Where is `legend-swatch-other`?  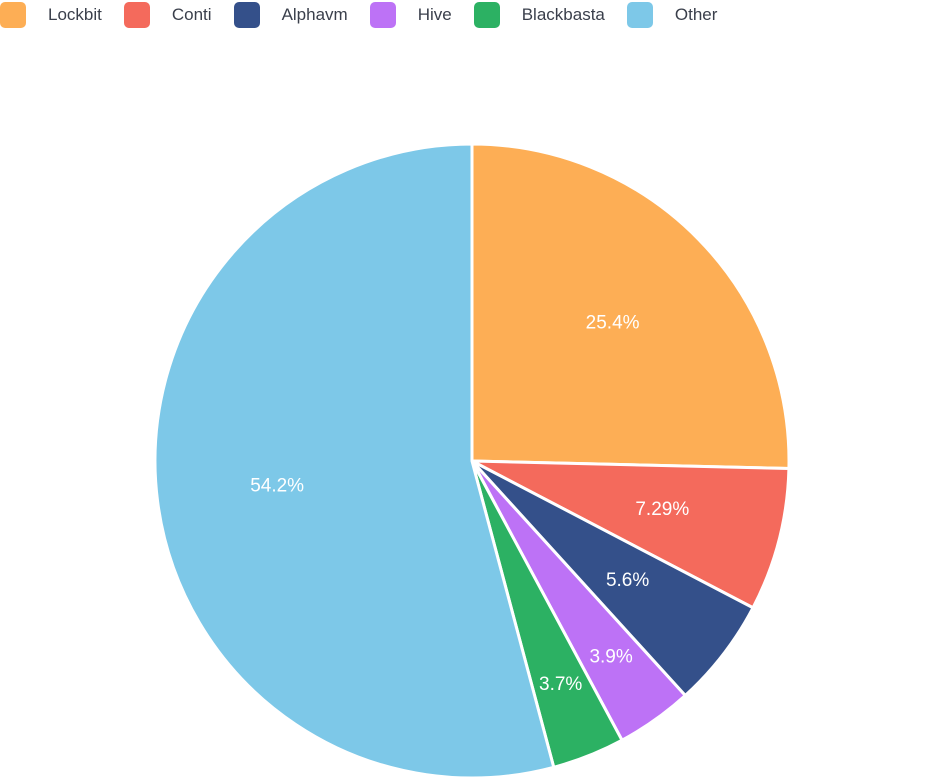 legend-swatch-other is located at coordinates (639, 15).